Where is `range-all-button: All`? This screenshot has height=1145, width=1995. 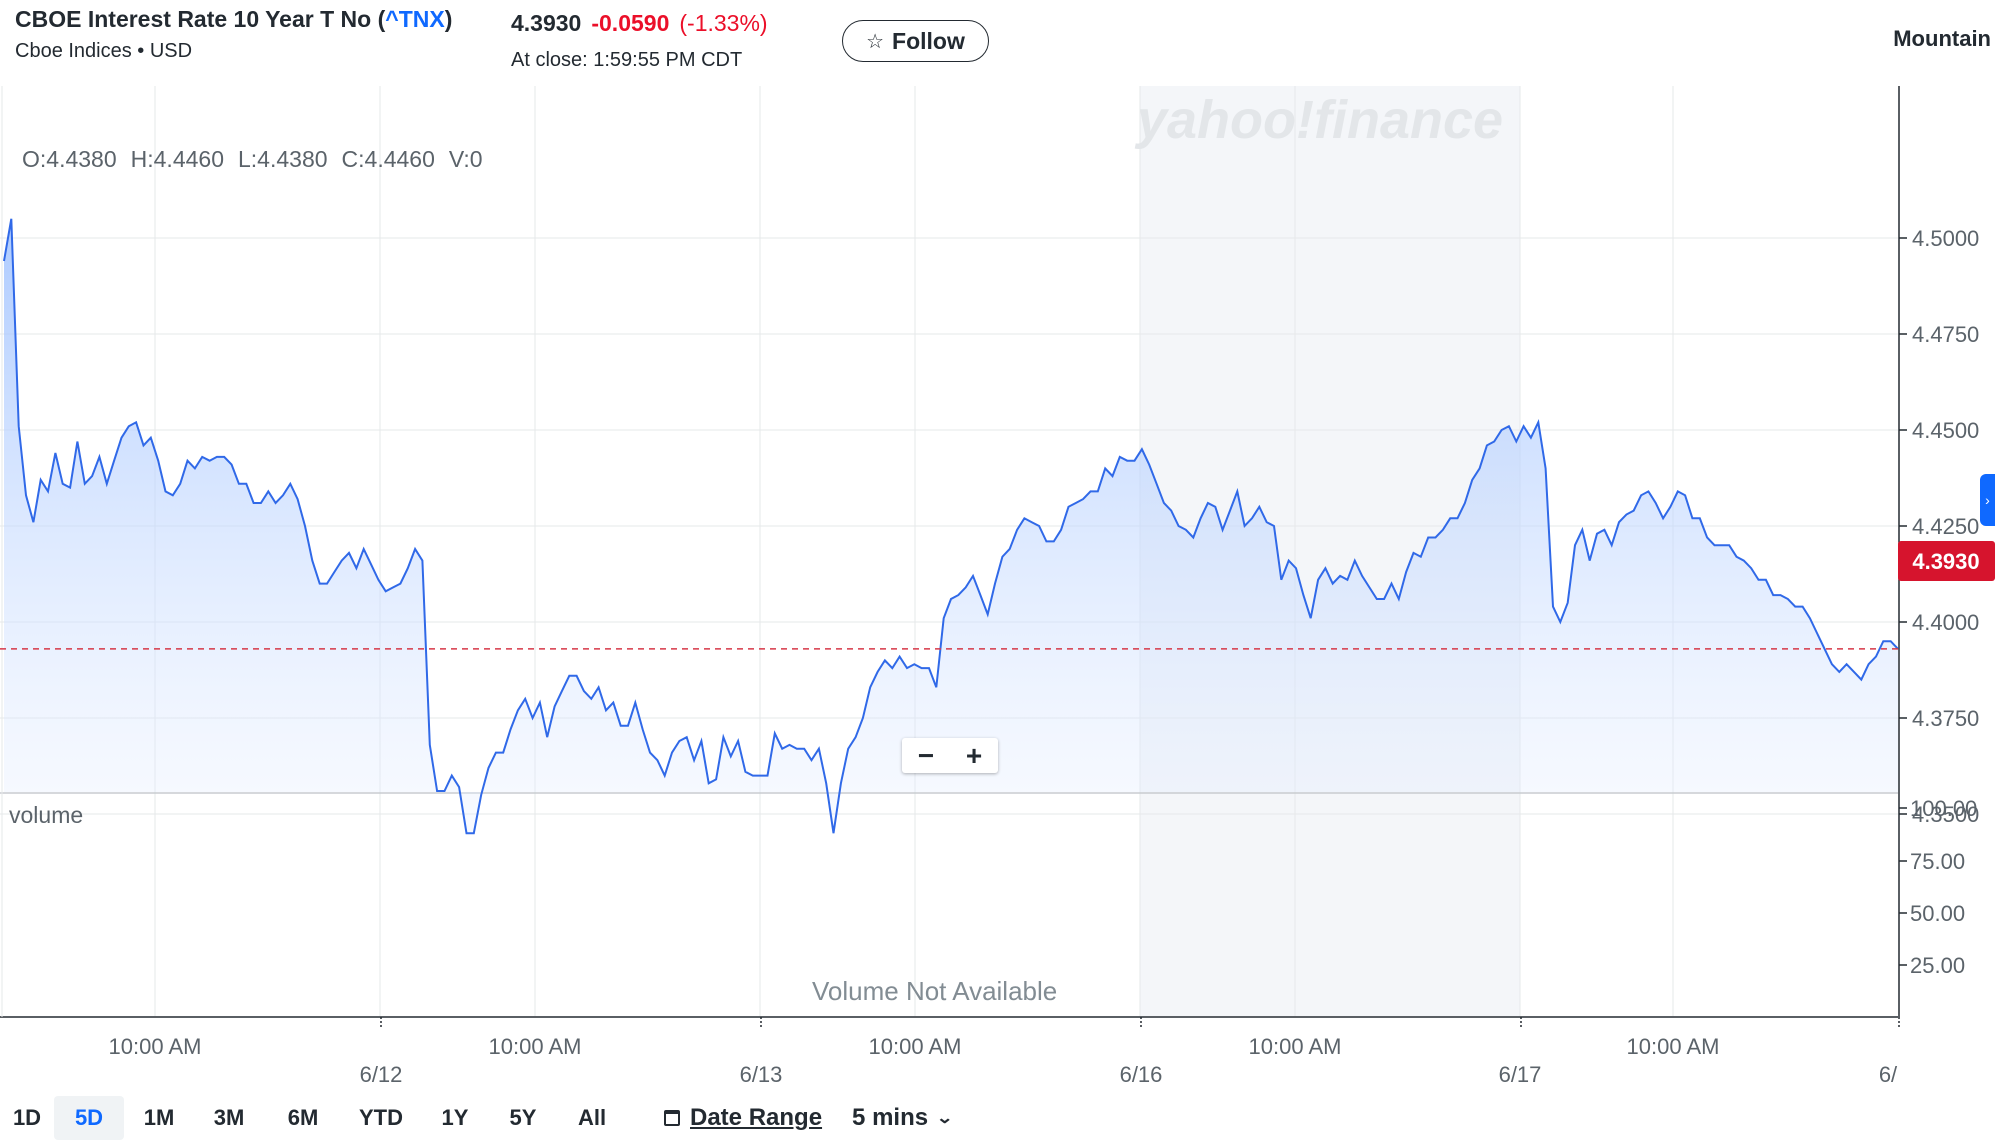
range-all-button: All is located at coordinates (592, 1117).